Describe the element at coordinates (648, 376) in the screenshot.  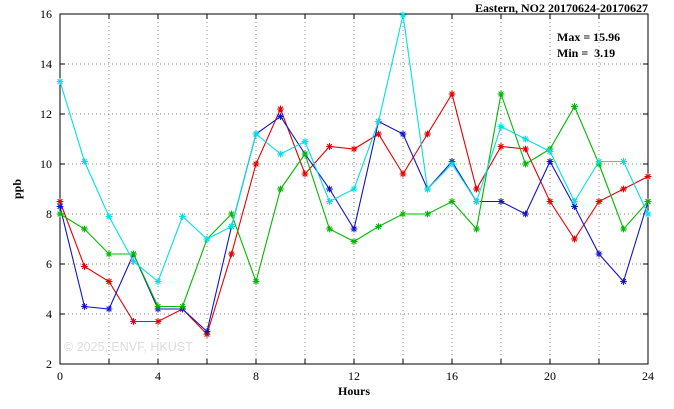
I see `svg-text: 24` at that location.